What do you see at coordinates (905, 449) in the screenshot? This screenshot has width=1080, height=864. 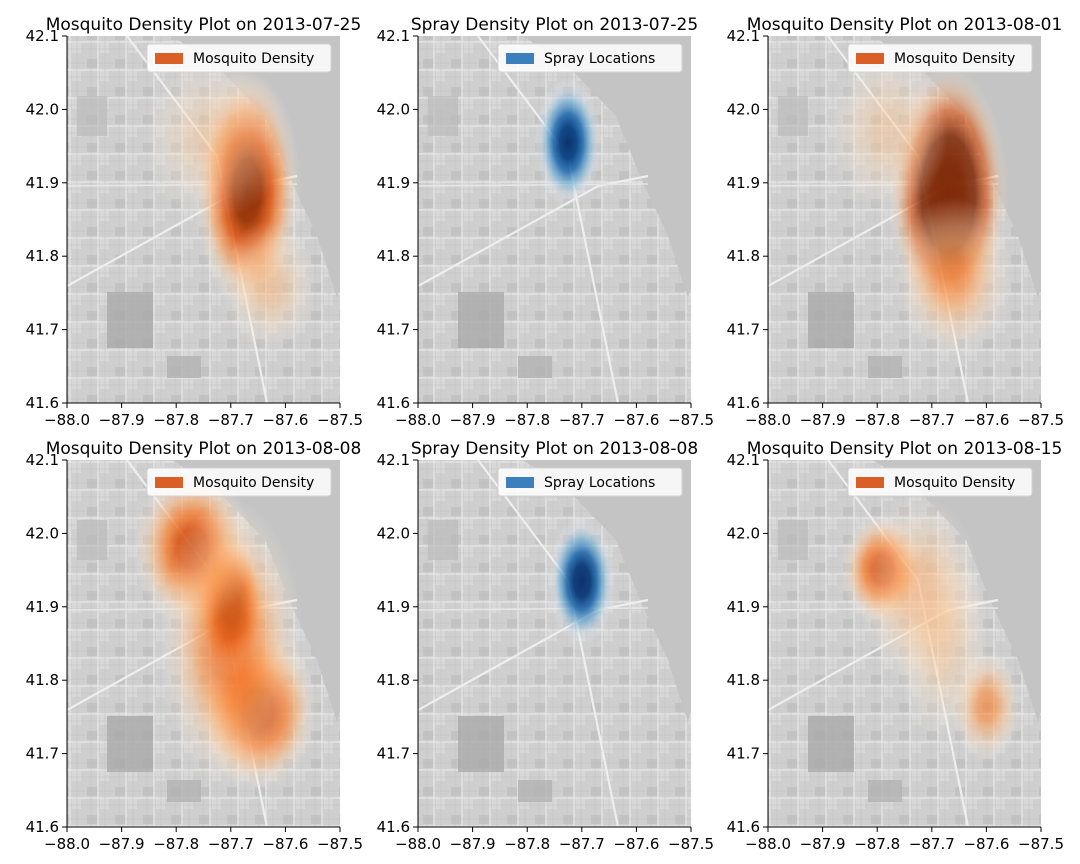 I see `chart-title: Mosquito Density Plot on 2013-08-15` at bounding box center [905, 449].